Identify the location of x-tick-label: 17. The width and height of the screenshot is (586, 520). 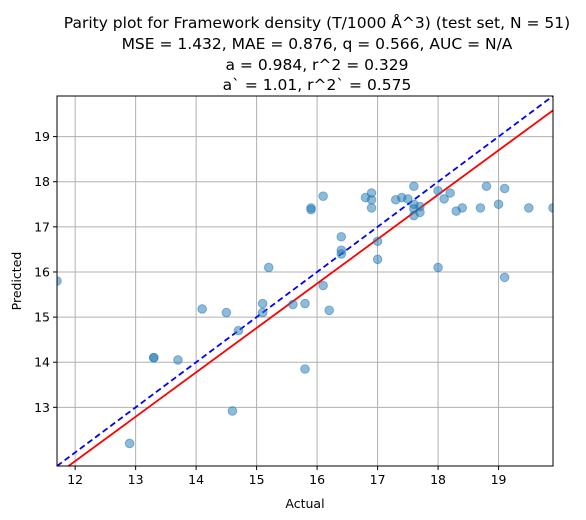
(378, 479).